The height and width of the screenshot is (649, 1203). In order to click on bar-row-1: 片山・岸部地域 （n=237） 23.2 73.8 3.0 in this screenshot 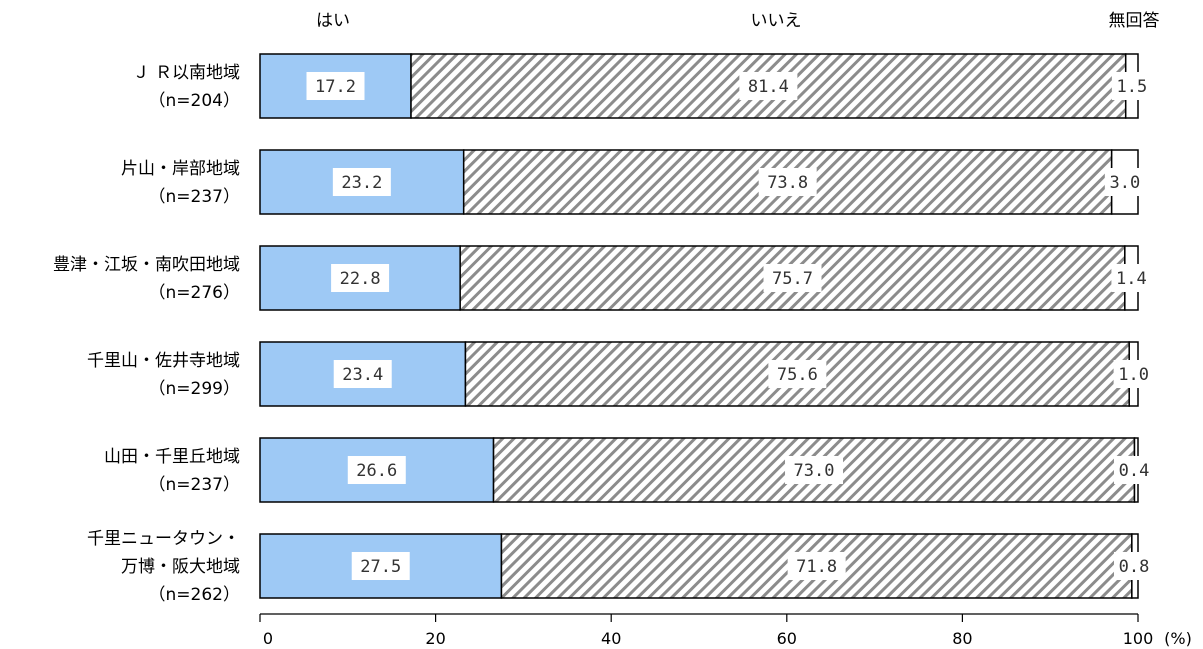, I will do `click(633, 182)`.